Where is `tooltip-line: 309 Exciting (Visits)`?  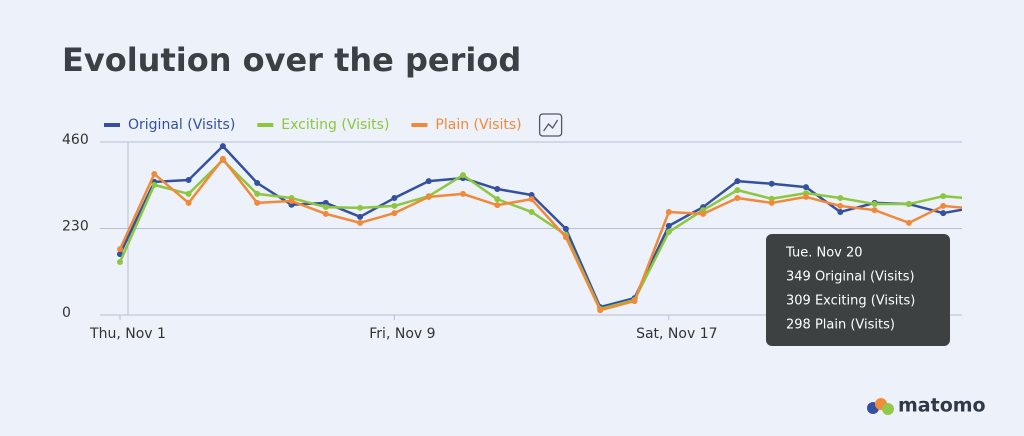 tooltip-line: 309 Exciting (Visits) is located at coordinates (850, 301).